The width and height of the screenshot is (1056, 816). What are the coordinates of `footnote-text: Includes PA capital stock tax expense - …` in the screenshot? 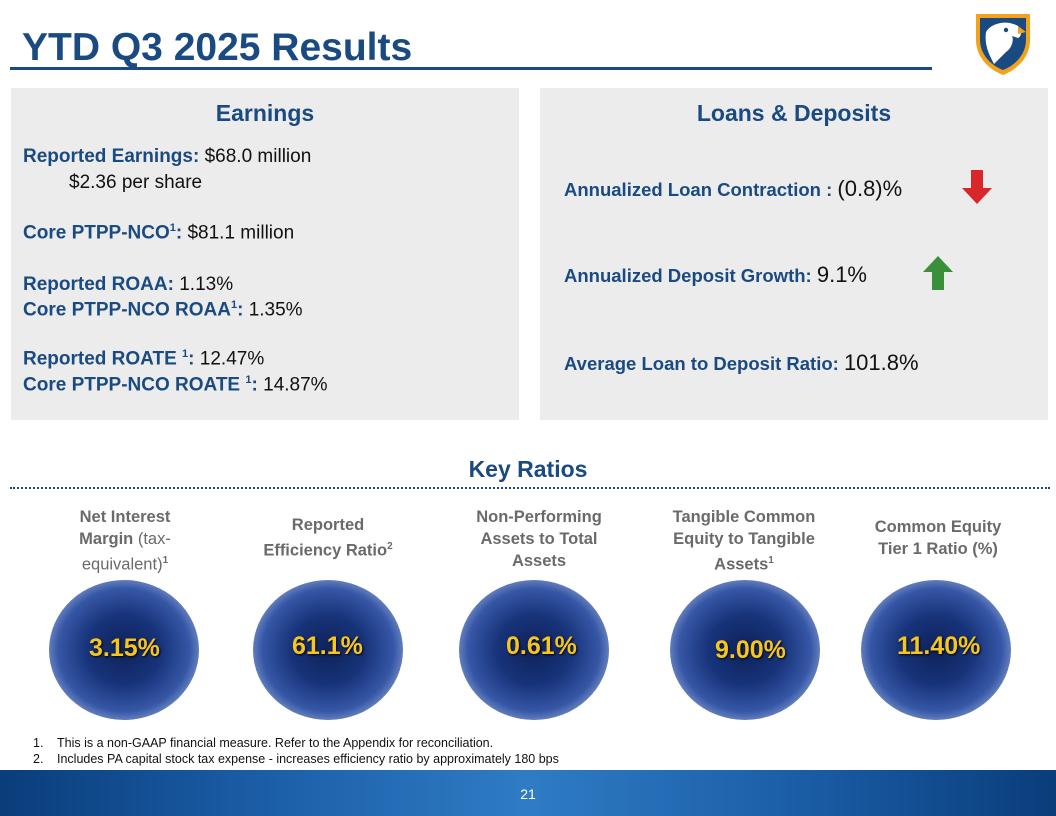 It's located at (308, 759).